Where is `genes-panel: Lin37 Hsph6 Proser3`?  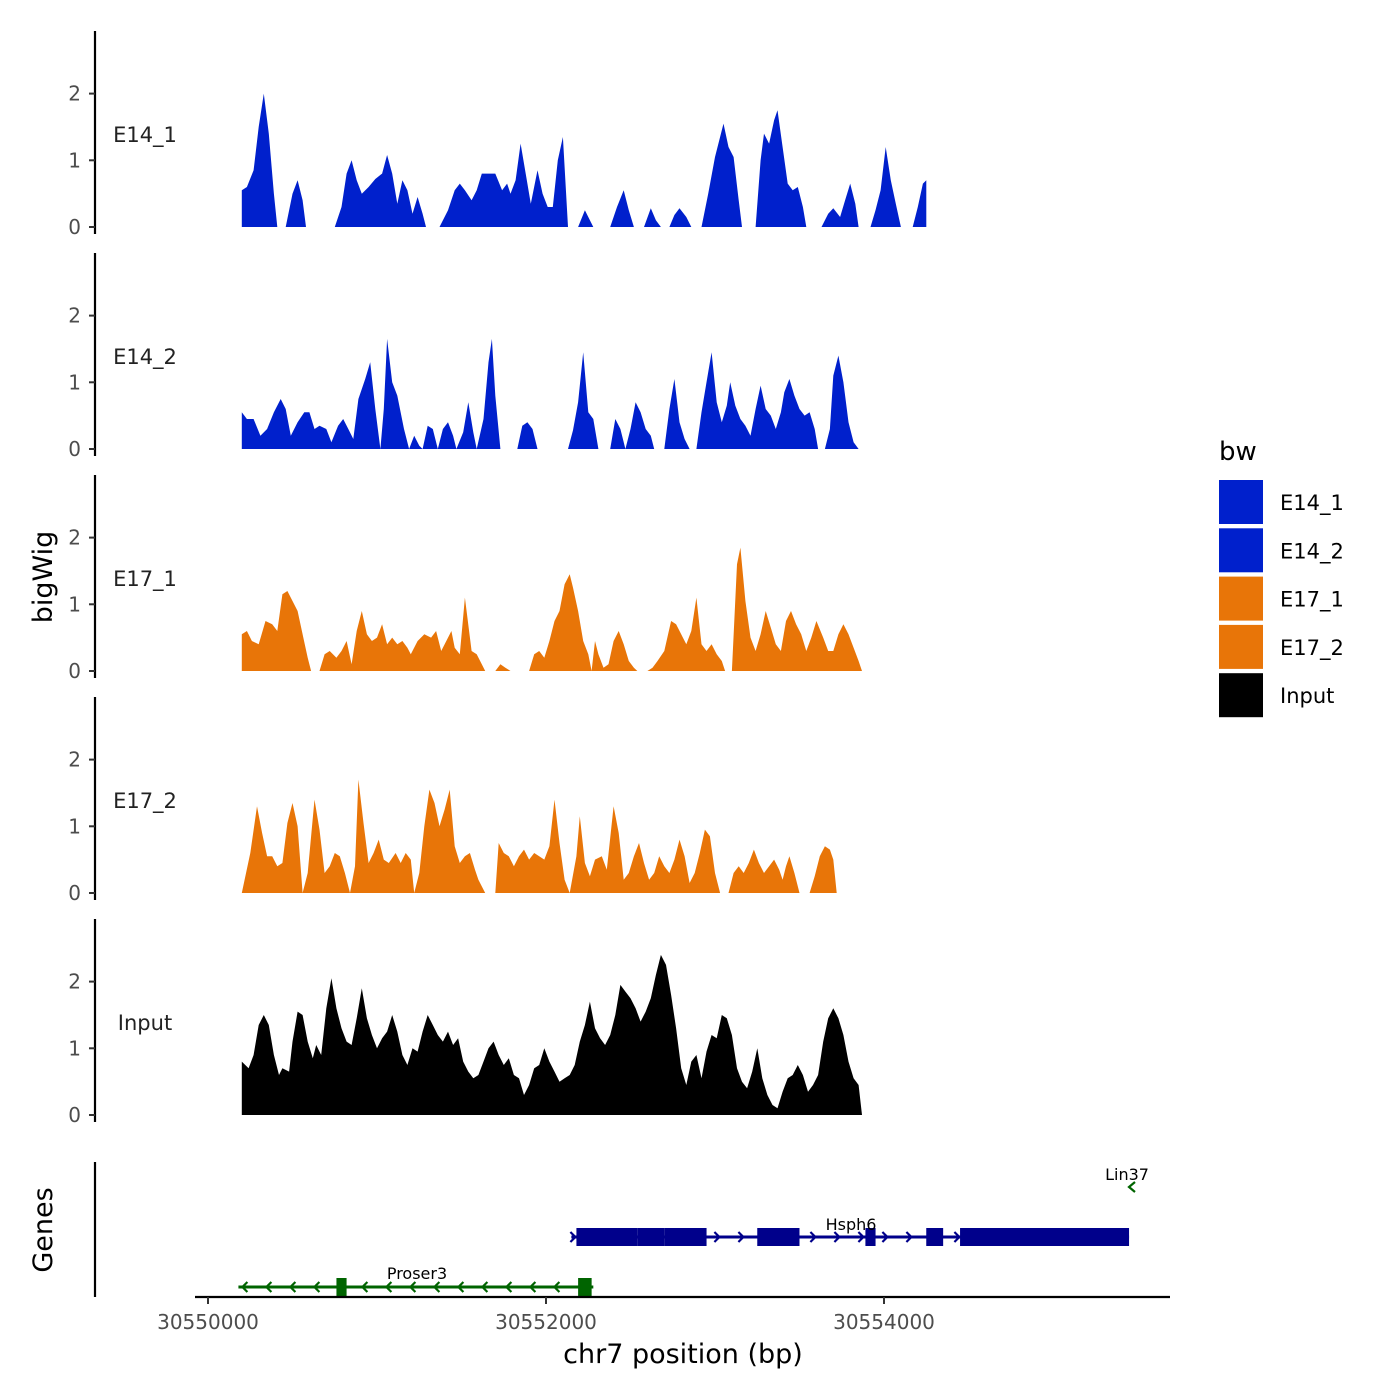 genes-panel: Lin37 Hsph6 Proser3 is located at coordinates (621, 1229).